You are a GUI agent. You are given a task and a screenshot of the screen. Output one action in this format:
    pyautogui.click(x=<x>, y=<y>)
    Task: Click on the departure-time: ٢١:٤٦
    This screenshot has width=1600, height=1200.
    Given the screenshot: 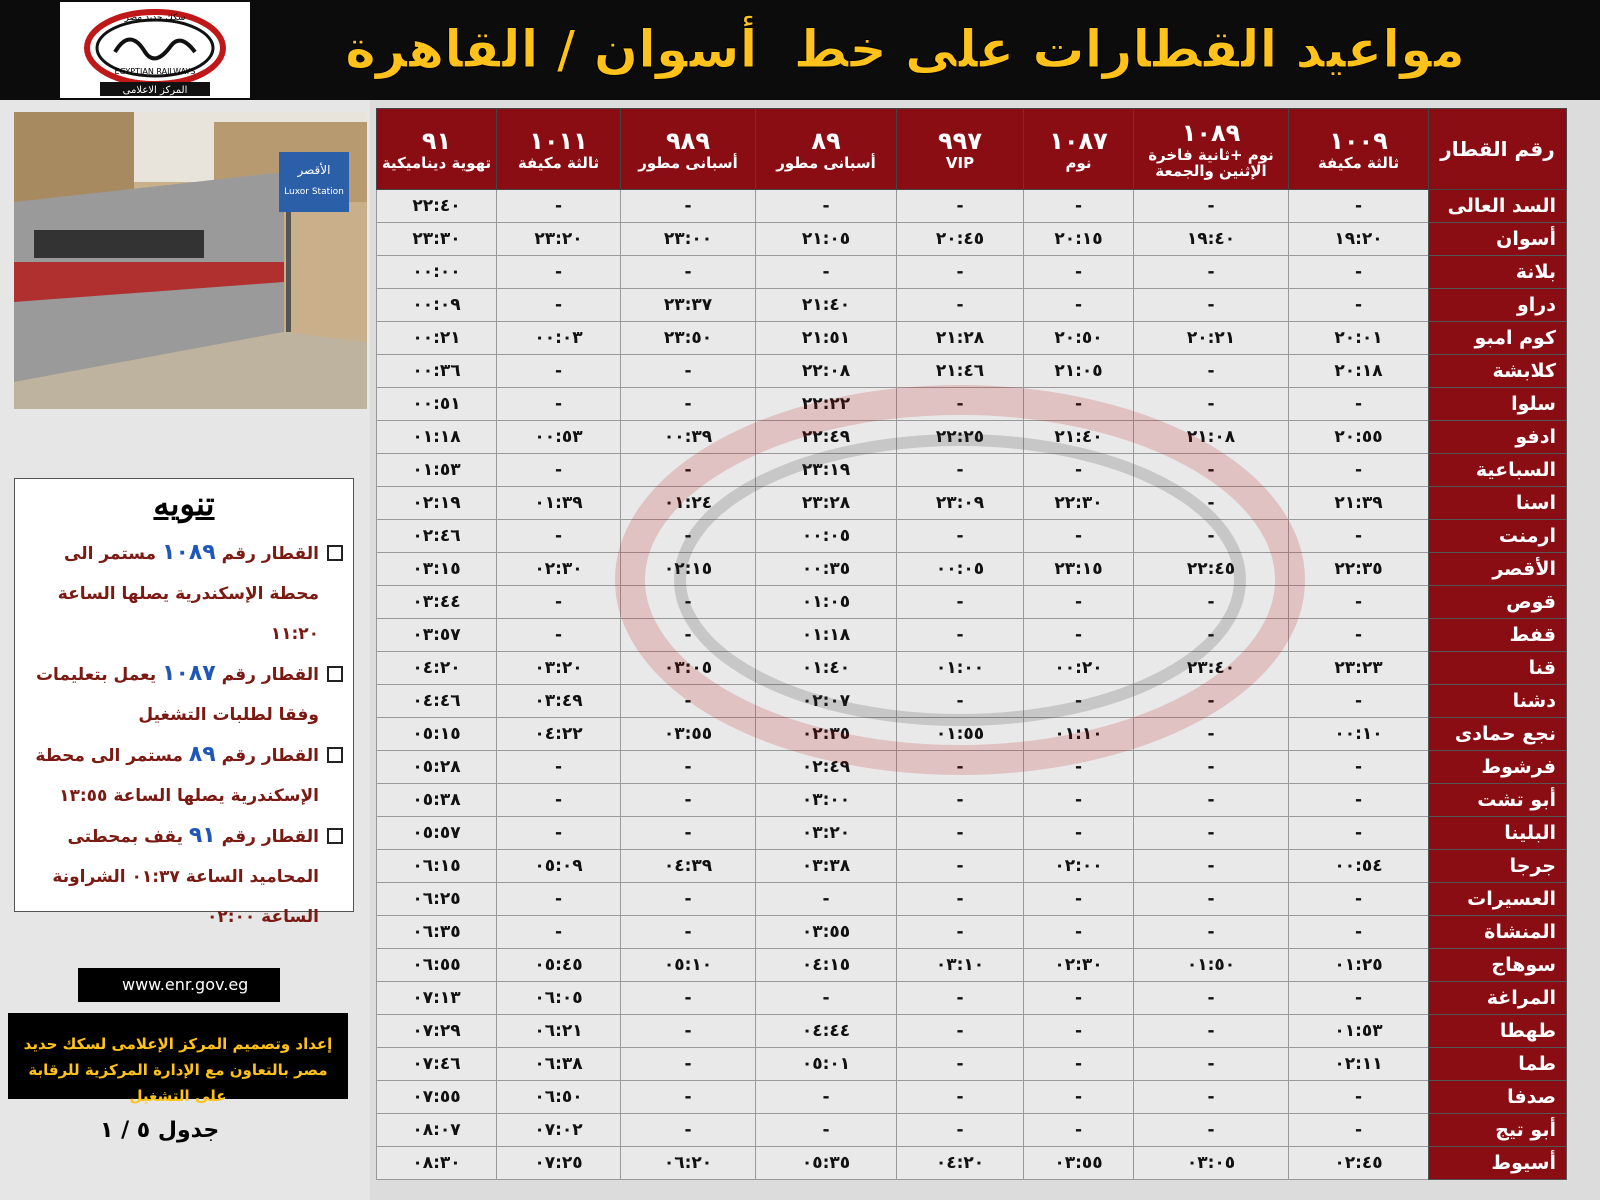 What is the action you would take?
    pyautogui.click(x=960, y=371)
    